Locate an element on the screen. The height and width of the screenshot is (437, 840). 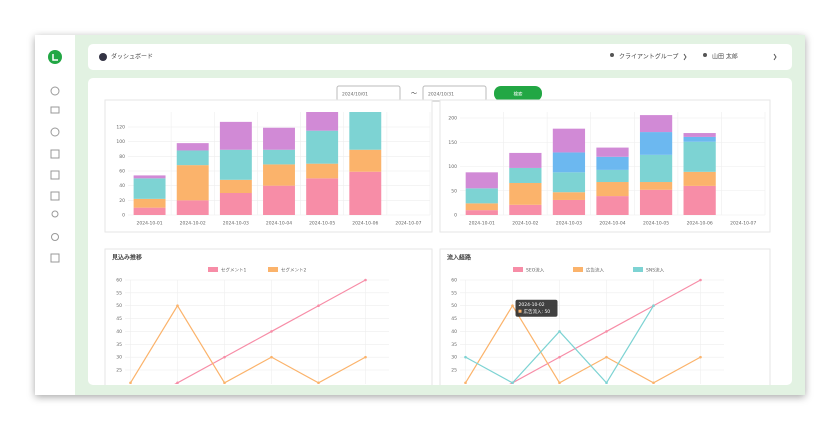
chart: 25 30 35 40 45 50 55 60 is located at coordinates (587, 331).